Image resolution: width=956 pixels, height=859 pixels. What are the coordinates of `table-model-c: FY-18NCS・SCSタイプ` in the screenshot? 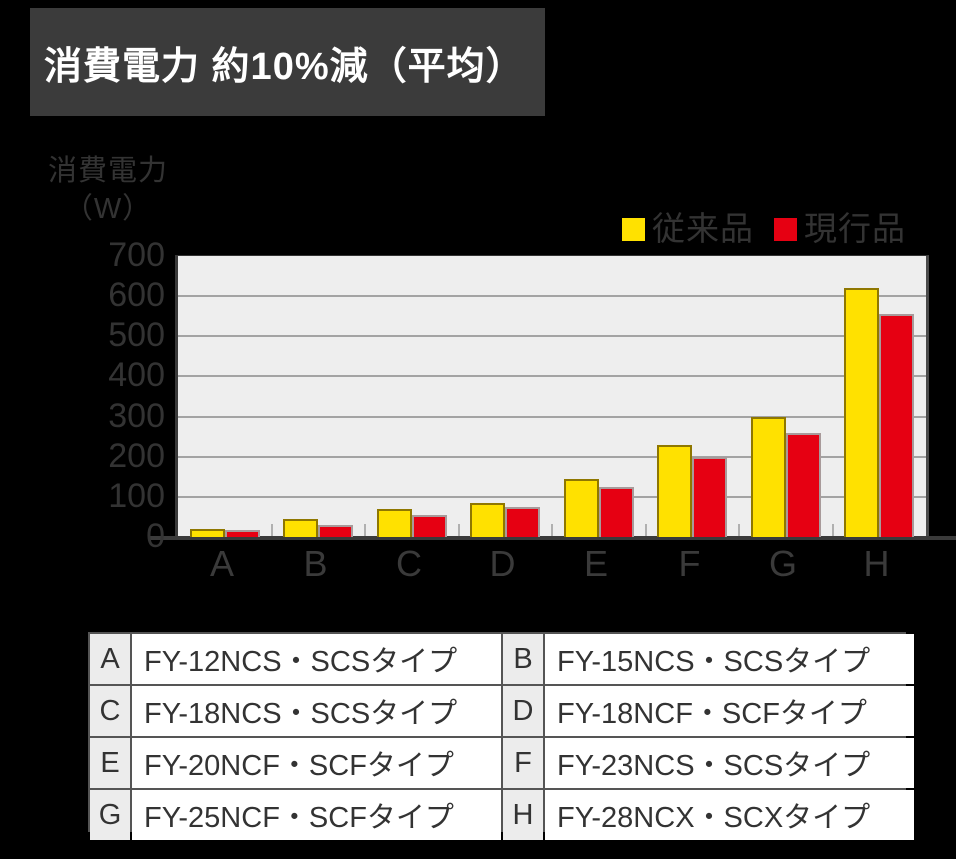 It's located at (316, 711).